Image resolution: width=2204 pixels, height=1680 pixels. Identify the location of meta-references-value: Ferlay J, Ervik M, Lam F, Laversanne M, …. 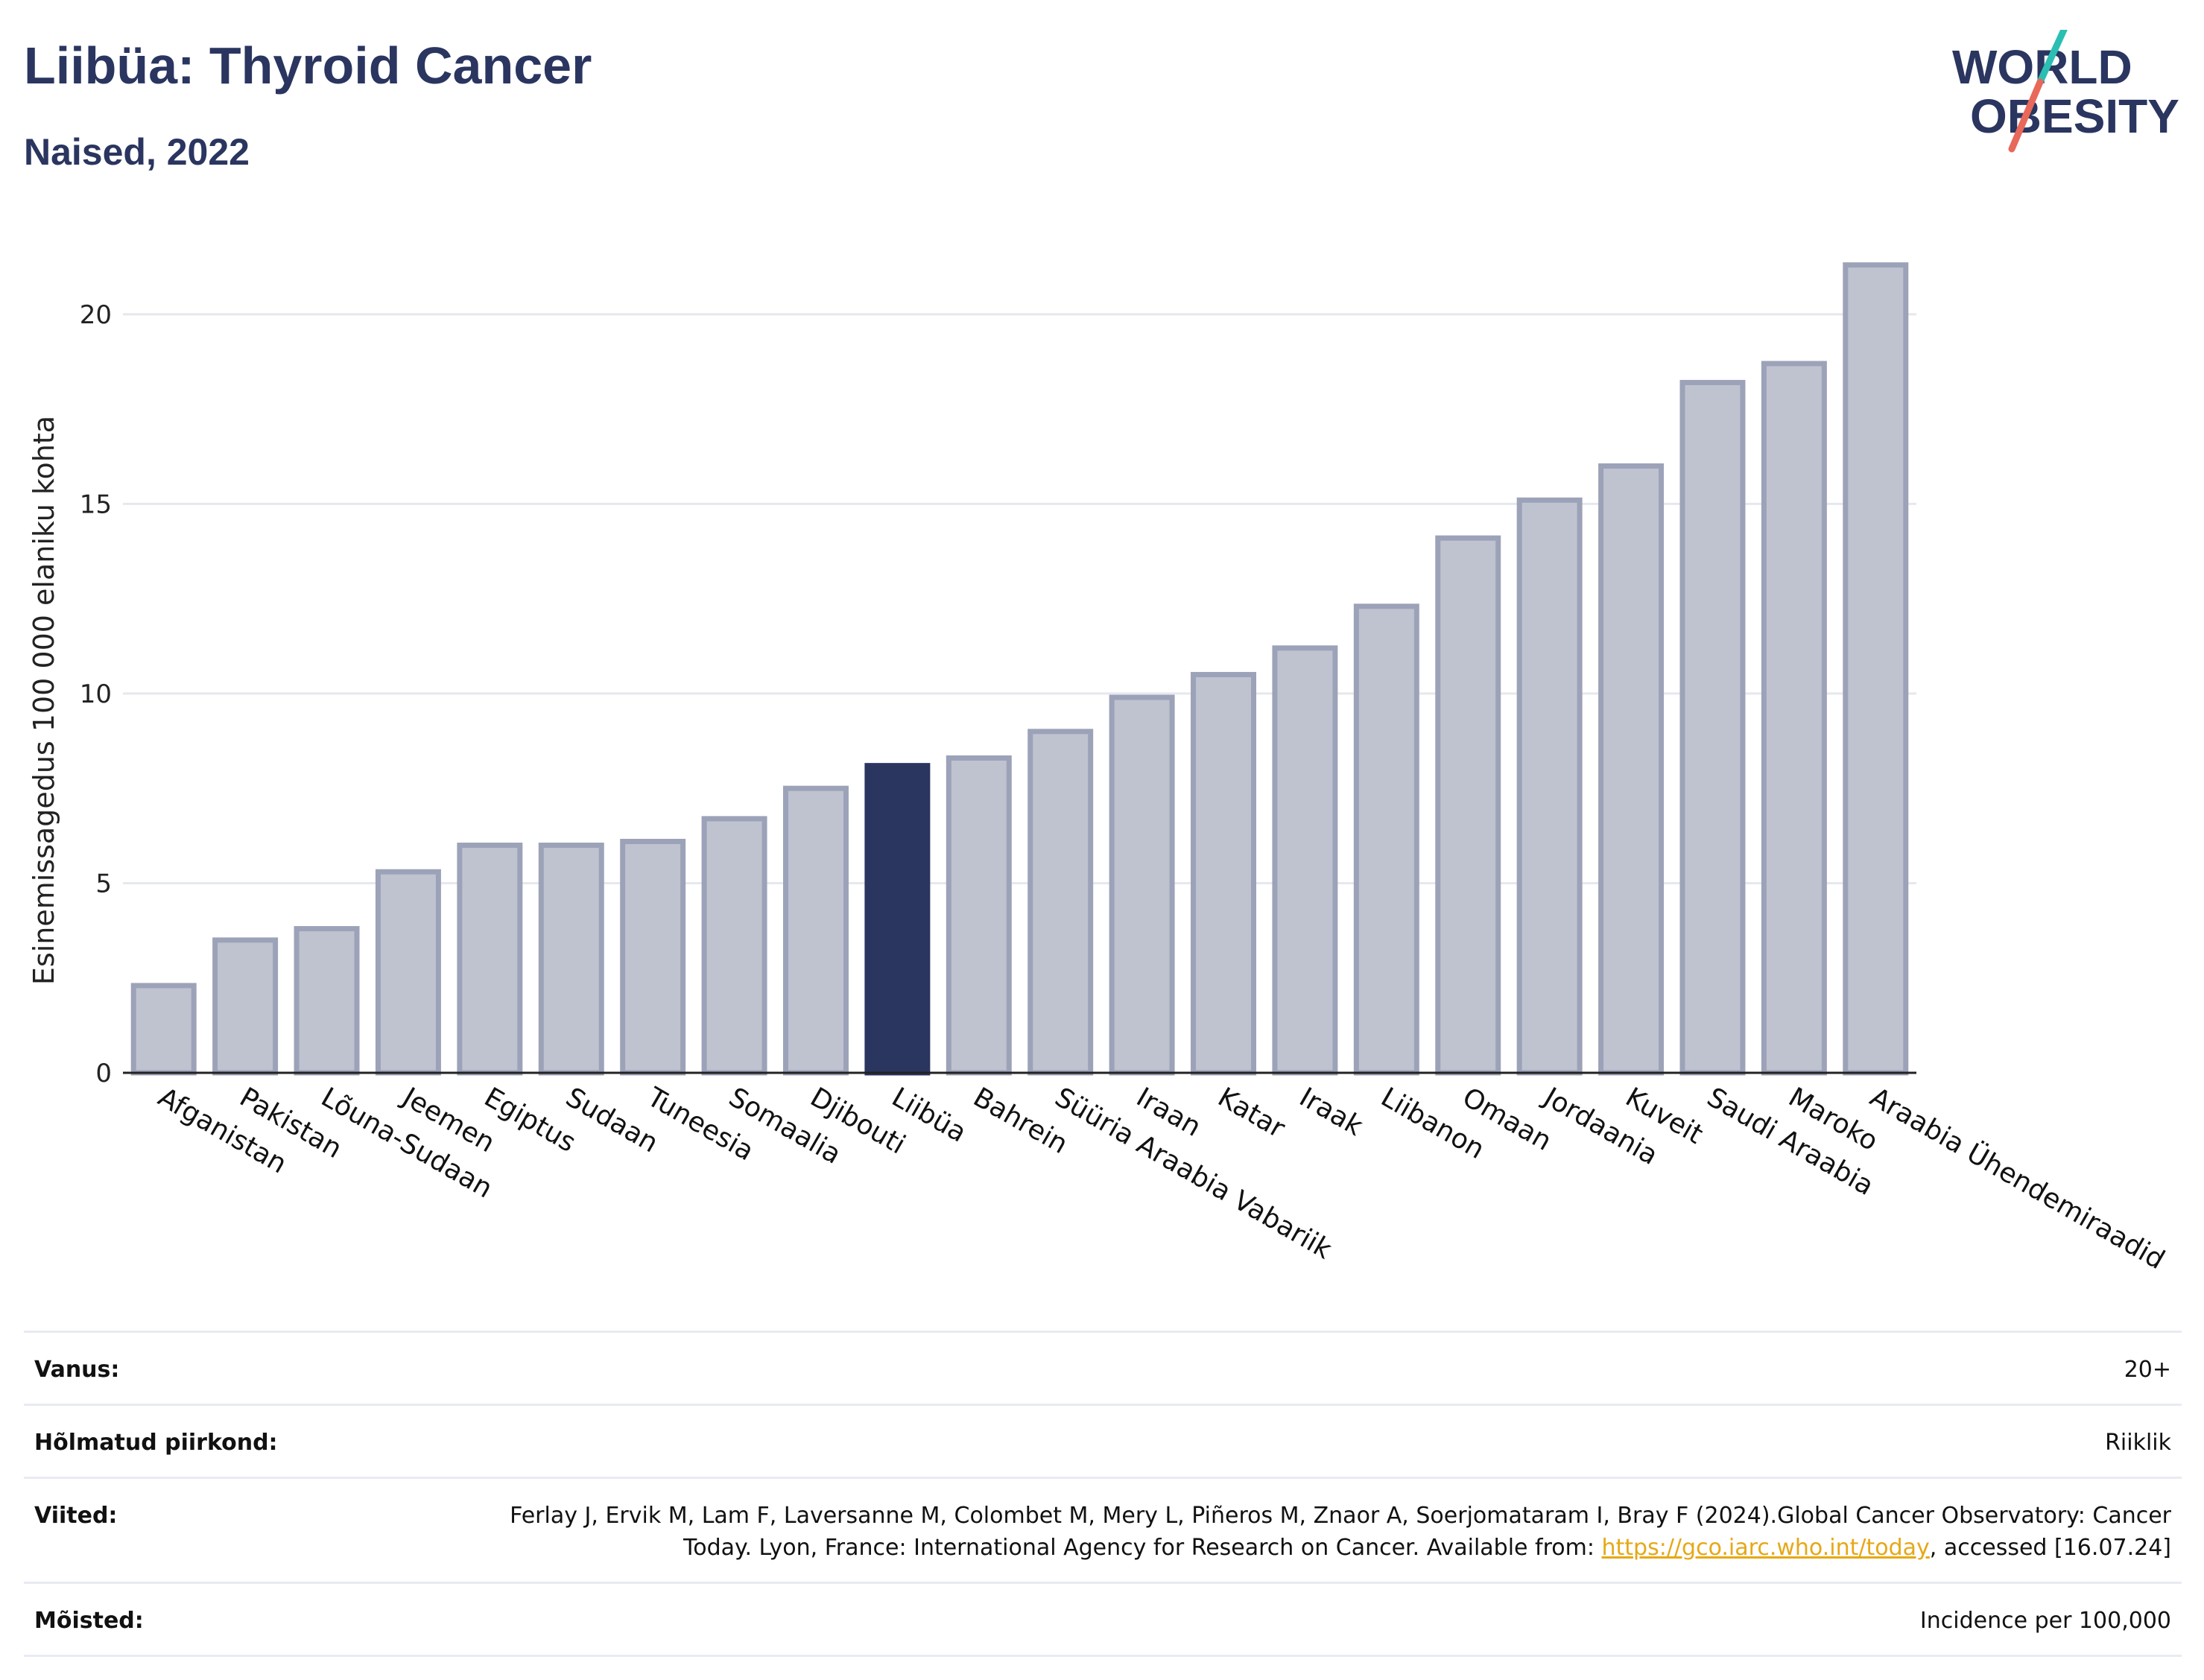
(1314, 1532).